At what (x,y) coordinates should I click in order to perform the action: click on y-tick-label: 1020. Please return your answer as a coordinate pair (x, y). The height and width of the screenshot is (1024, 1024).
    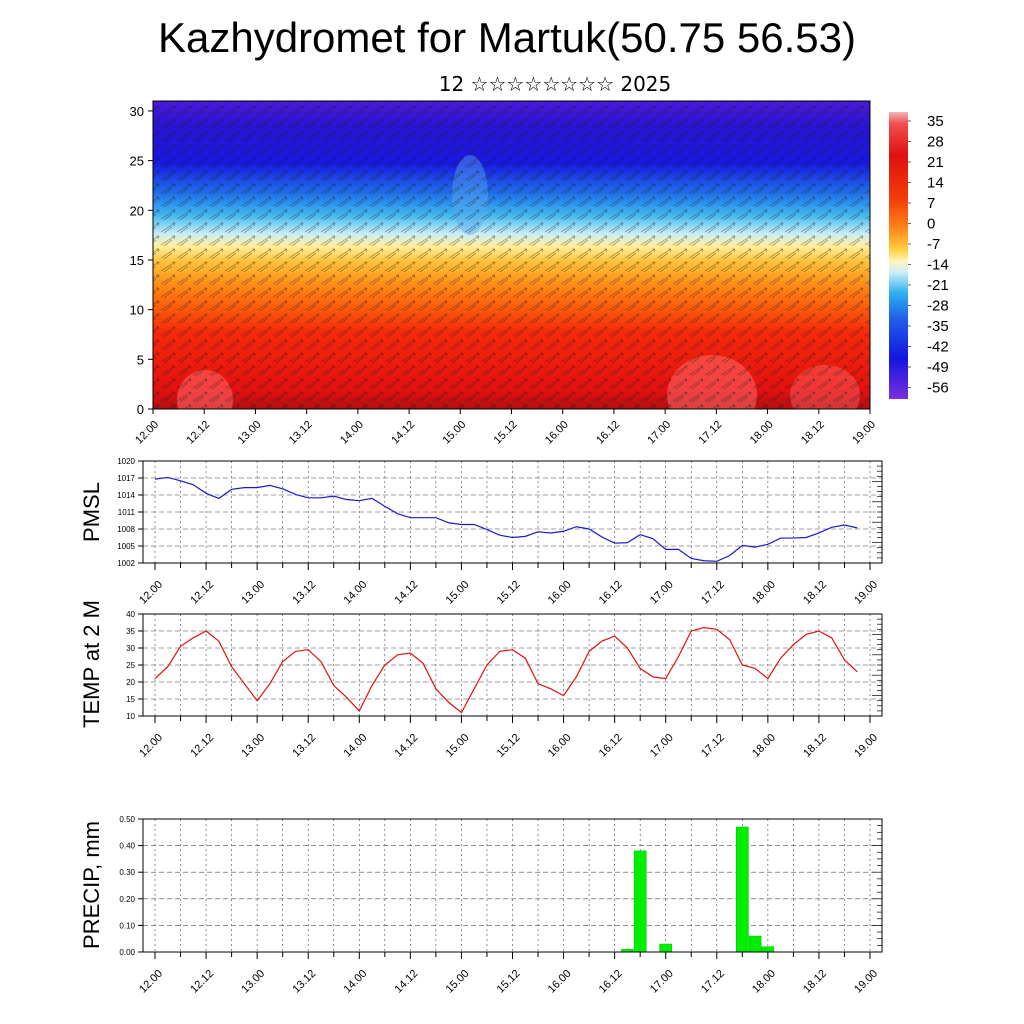
    Looking at the image, I should click on (126, 461).